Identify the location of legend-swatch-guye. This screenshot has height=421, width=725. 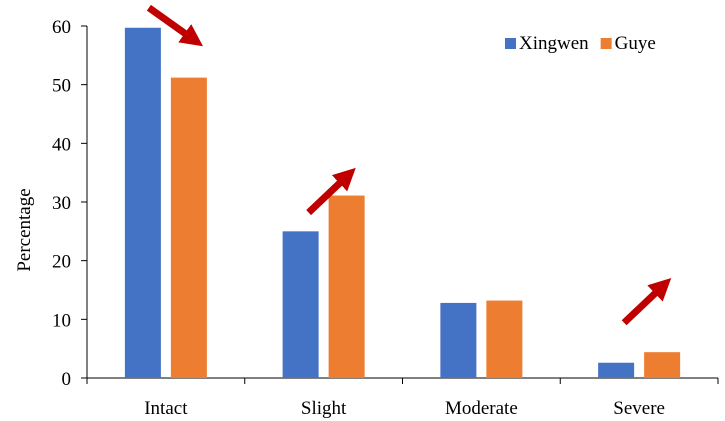
(606, 43).